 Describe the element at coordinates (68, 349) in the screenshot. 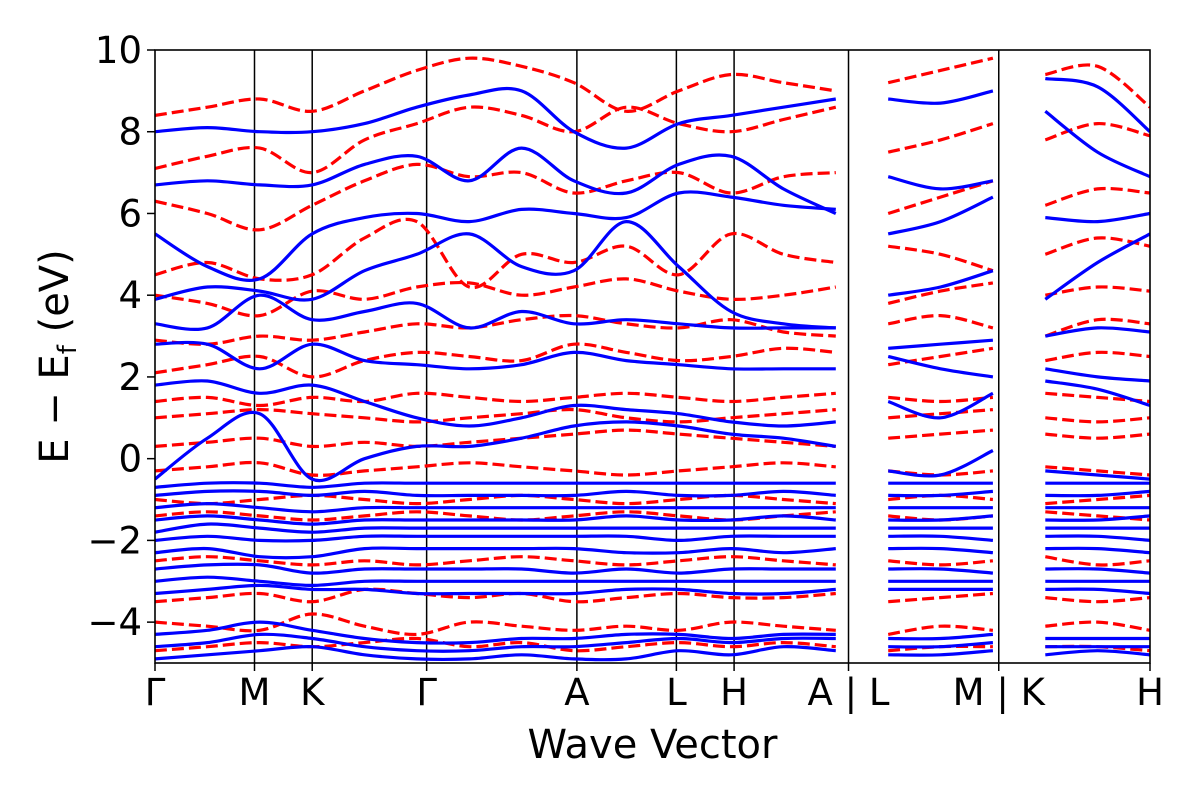

I see `y-axis-label-subscript: f` at that location.